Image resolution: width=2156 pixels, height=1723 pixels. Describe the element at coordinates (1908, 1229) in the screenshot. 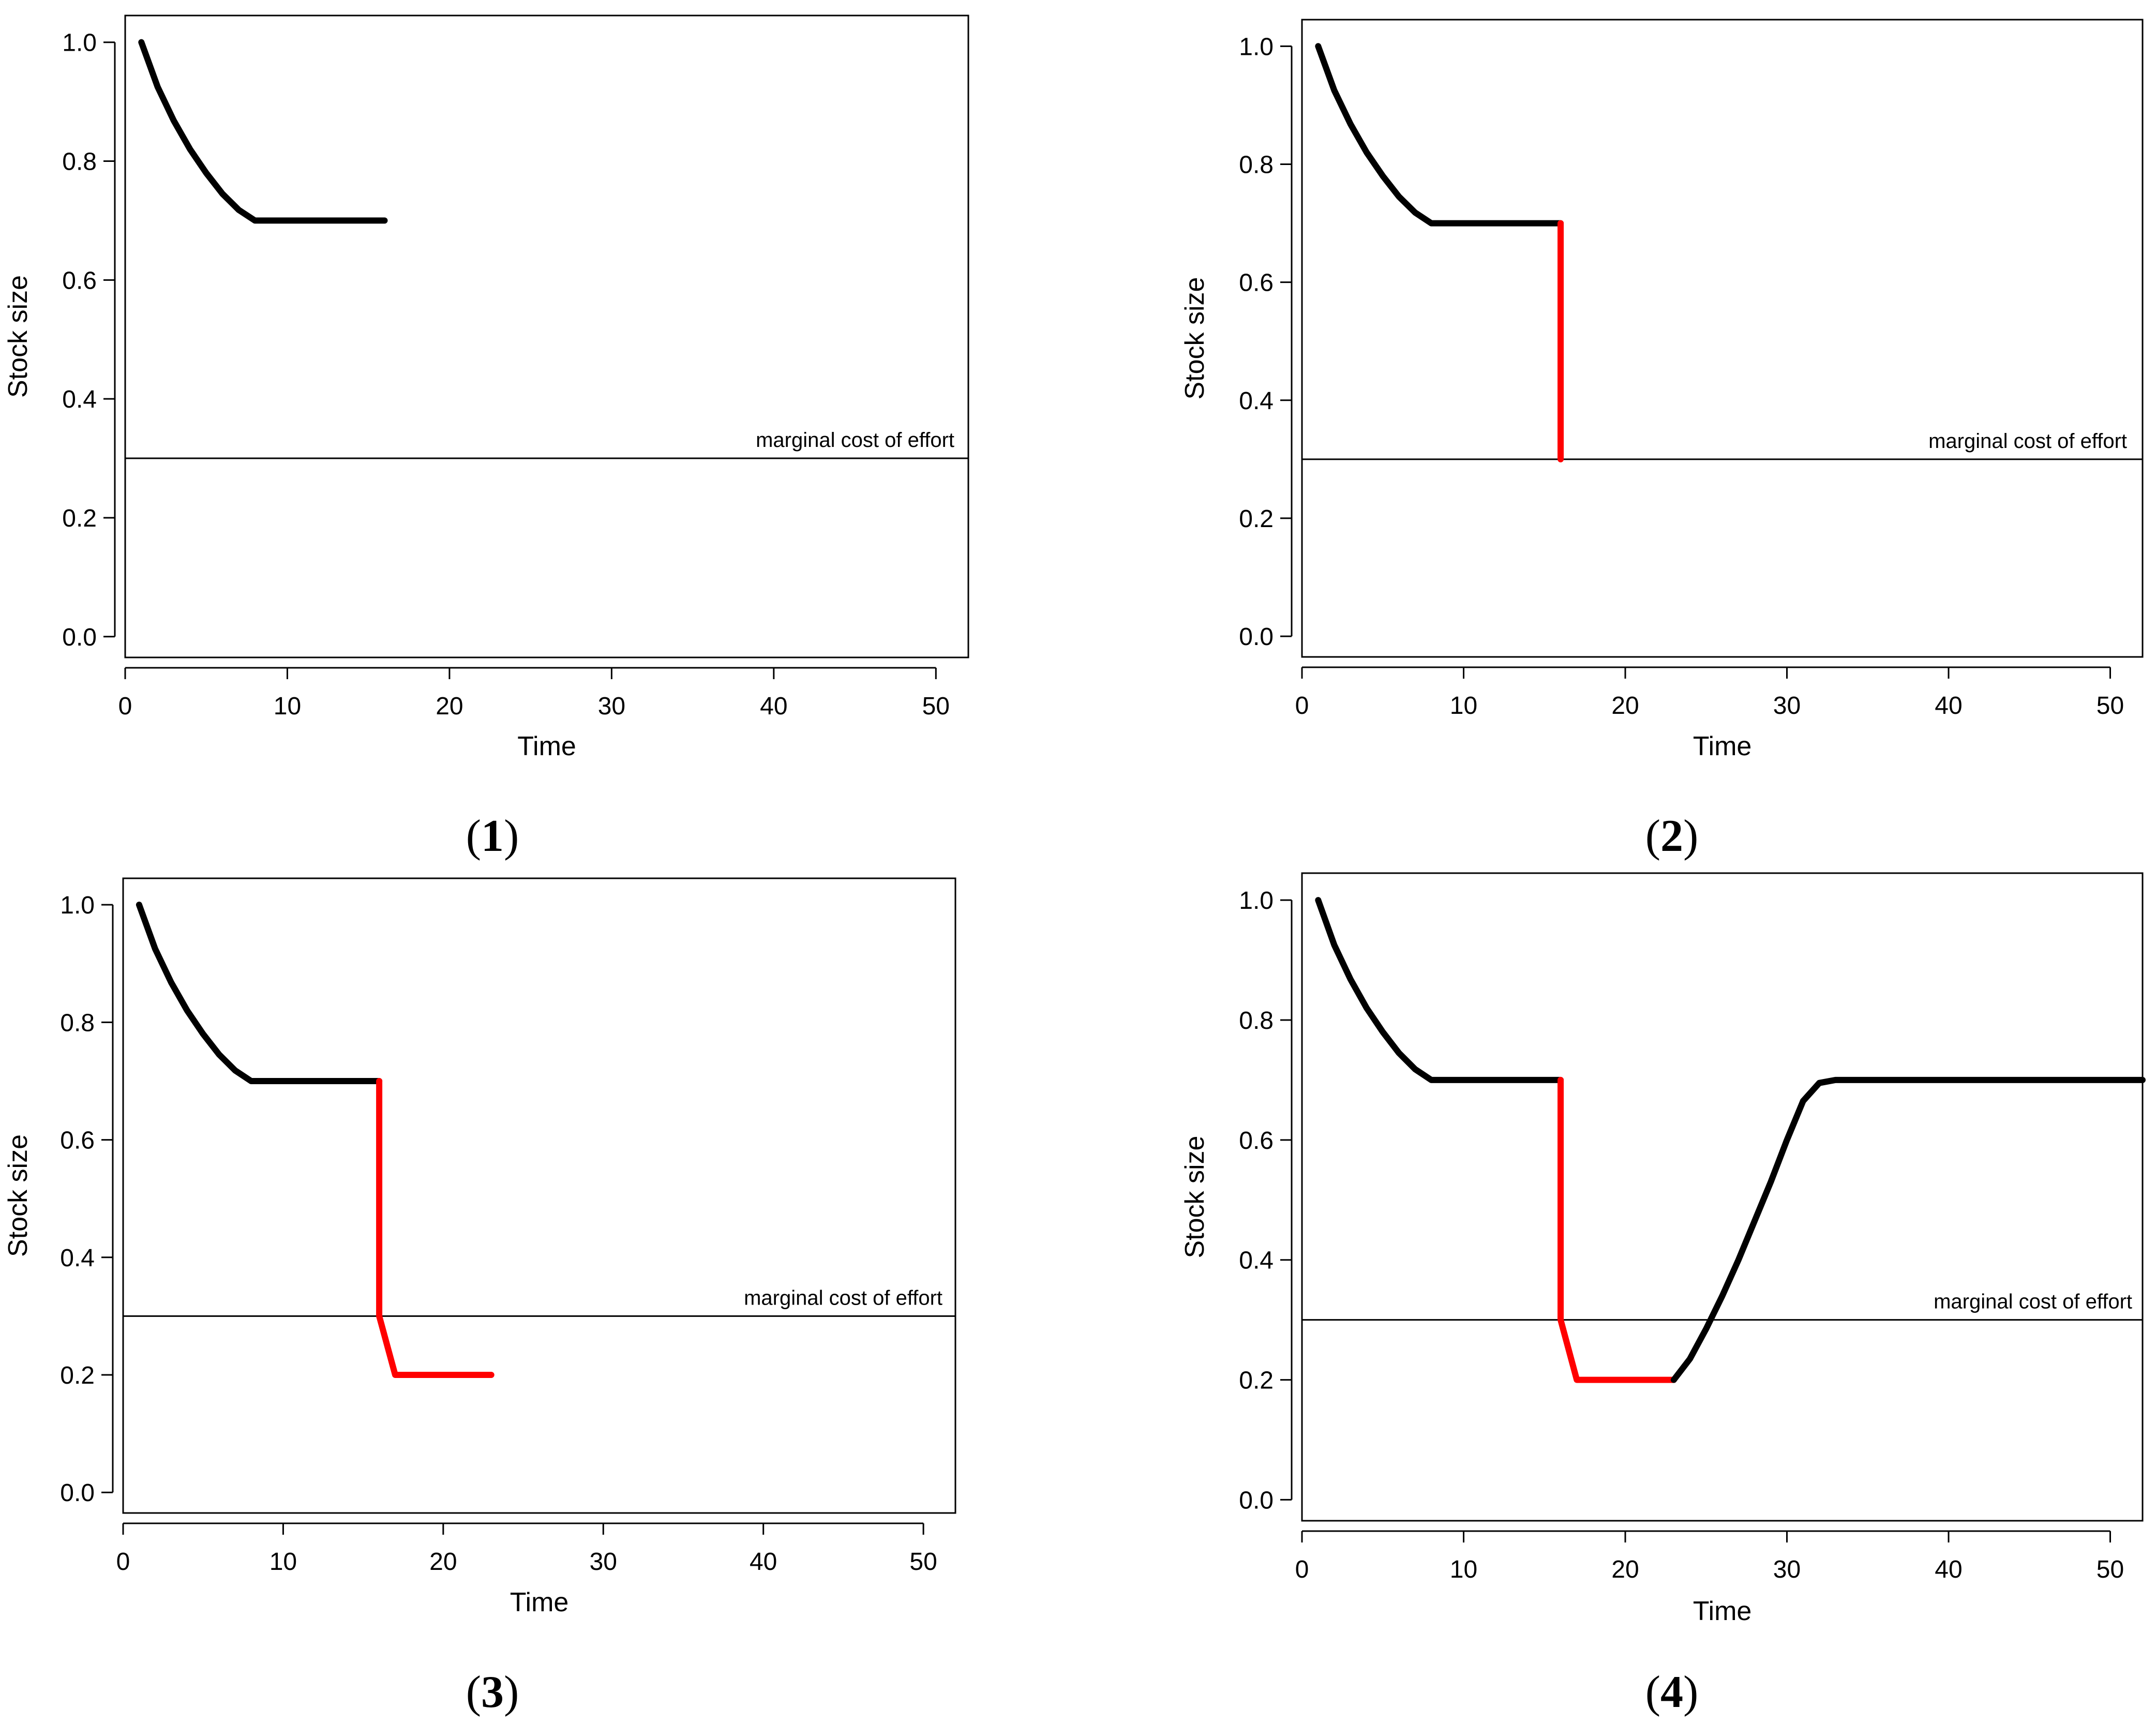

I see `series-recovery` at that location.